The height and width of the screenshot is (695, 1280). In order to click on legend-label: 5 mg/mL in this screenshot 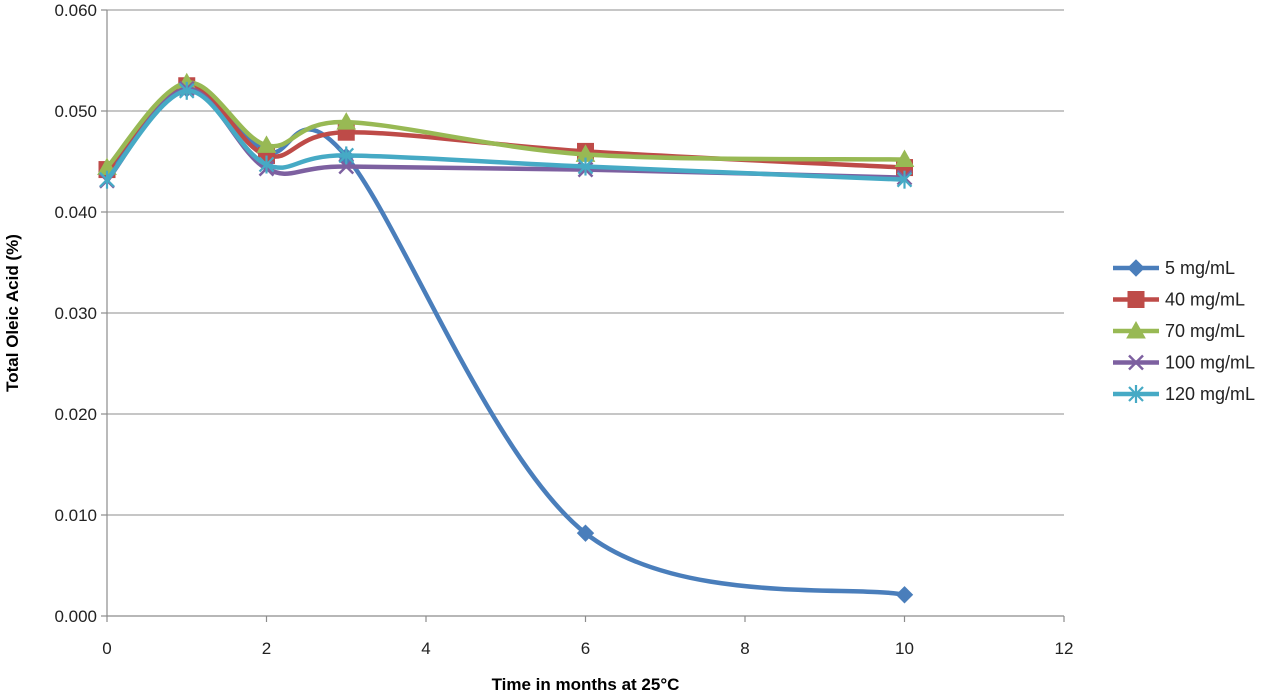, I will do `click(1200, 268)`.